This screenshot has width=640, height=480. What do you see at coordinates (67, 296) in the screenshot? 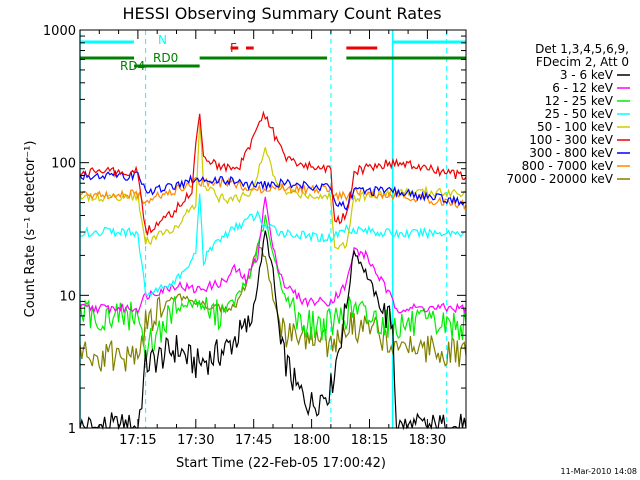
I see `y-tick-label: 10` at bounding box center [67, 296].